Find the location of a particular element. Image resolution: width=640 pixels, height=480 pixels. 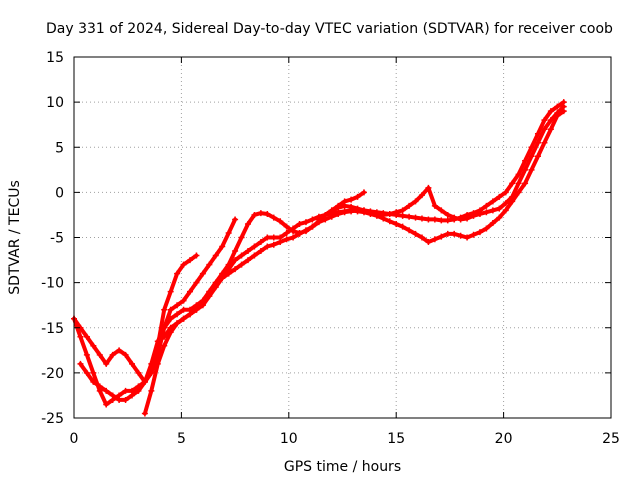

x-tick-label: 20 is located at coordinates (504, 439).